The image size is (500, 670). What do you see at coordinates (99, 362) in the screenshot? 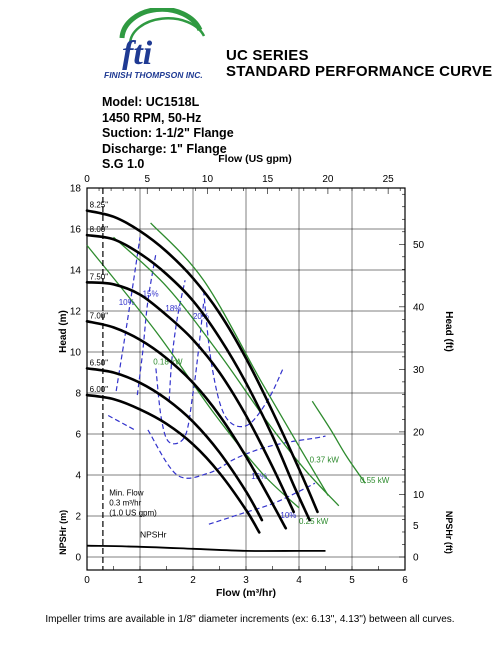
I see `head-curve-label: 6.50"` at bounding box center [99, 362].